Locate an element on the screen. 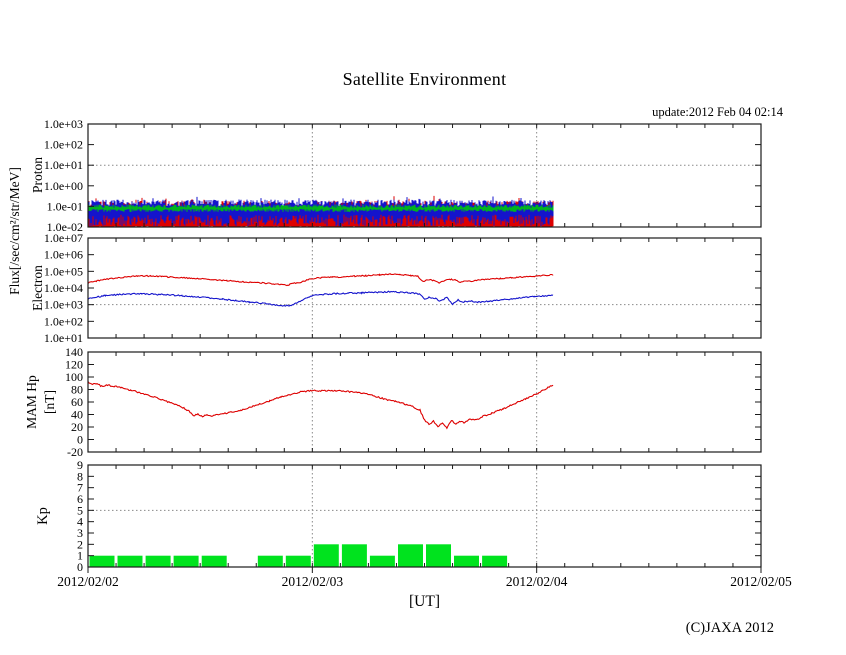 Image resolution: width=846 pixels, height=655 pixels. mam-y-tick-label: 60 is located at coordinates (77, 402).